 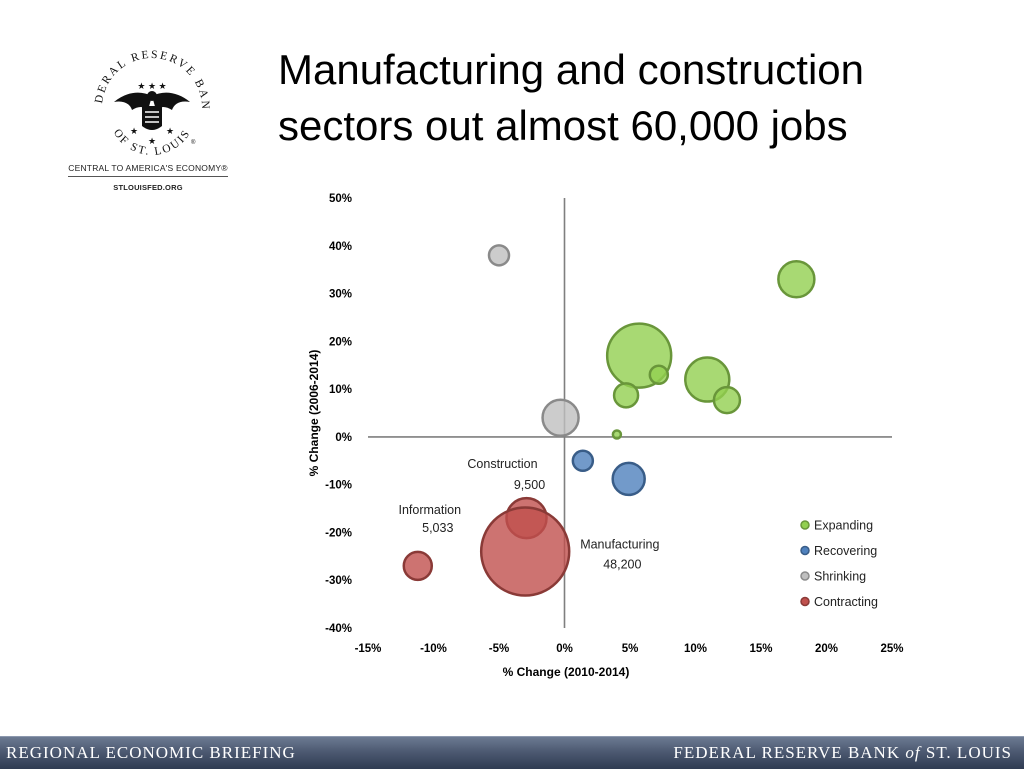 I want to click on footer-right-pre: FEDERAL RESERVE BANK, so click(x=789, y=752).